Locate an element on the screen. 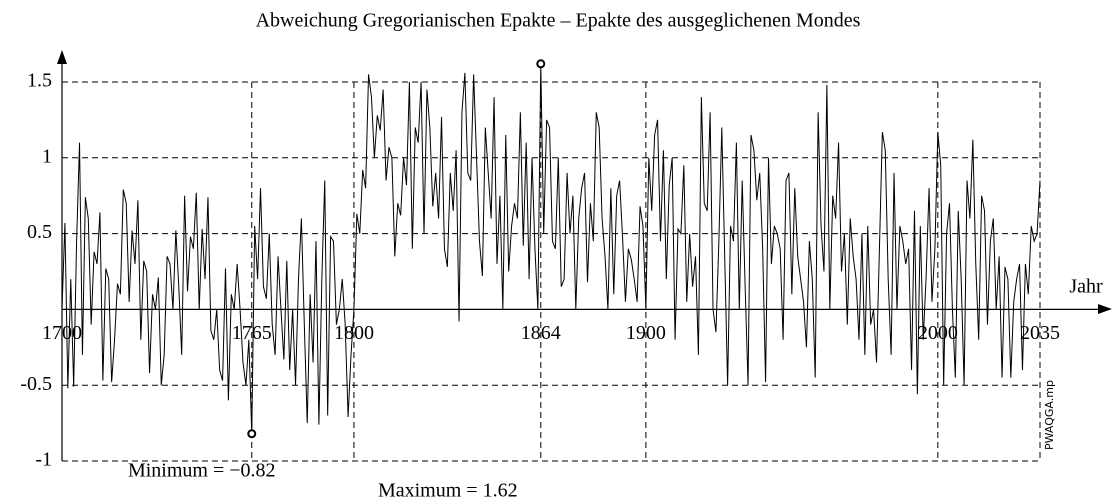 This screenshot has width=1116, height=501. y-tick-label: 1.5 is located at coordinates (39, 81).